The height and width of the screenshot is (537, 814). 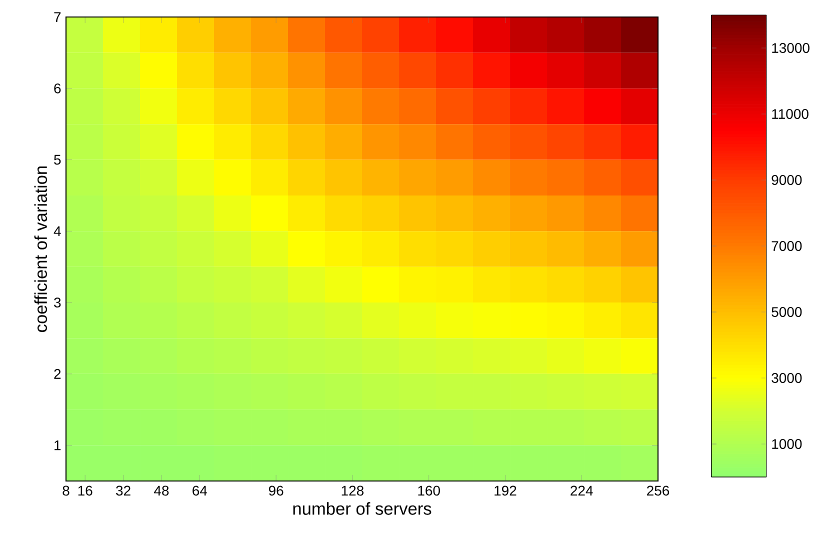 What do you see at coordinates (123, 491) in the screenshot?
I see `x-tick-label: 32` at bounding box center [123, 491].